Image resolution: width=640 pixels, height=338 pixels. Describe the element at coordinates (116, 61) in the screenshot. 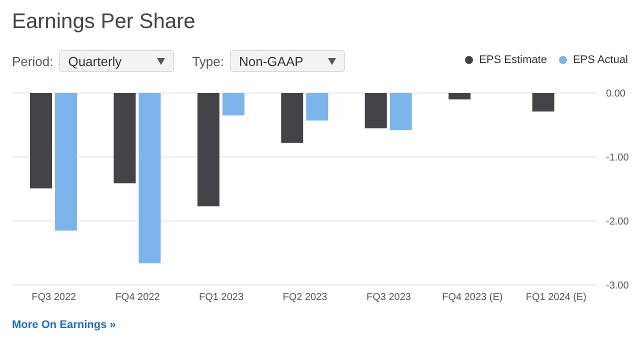

I see `dropdown-field: Quarterly` at that location.